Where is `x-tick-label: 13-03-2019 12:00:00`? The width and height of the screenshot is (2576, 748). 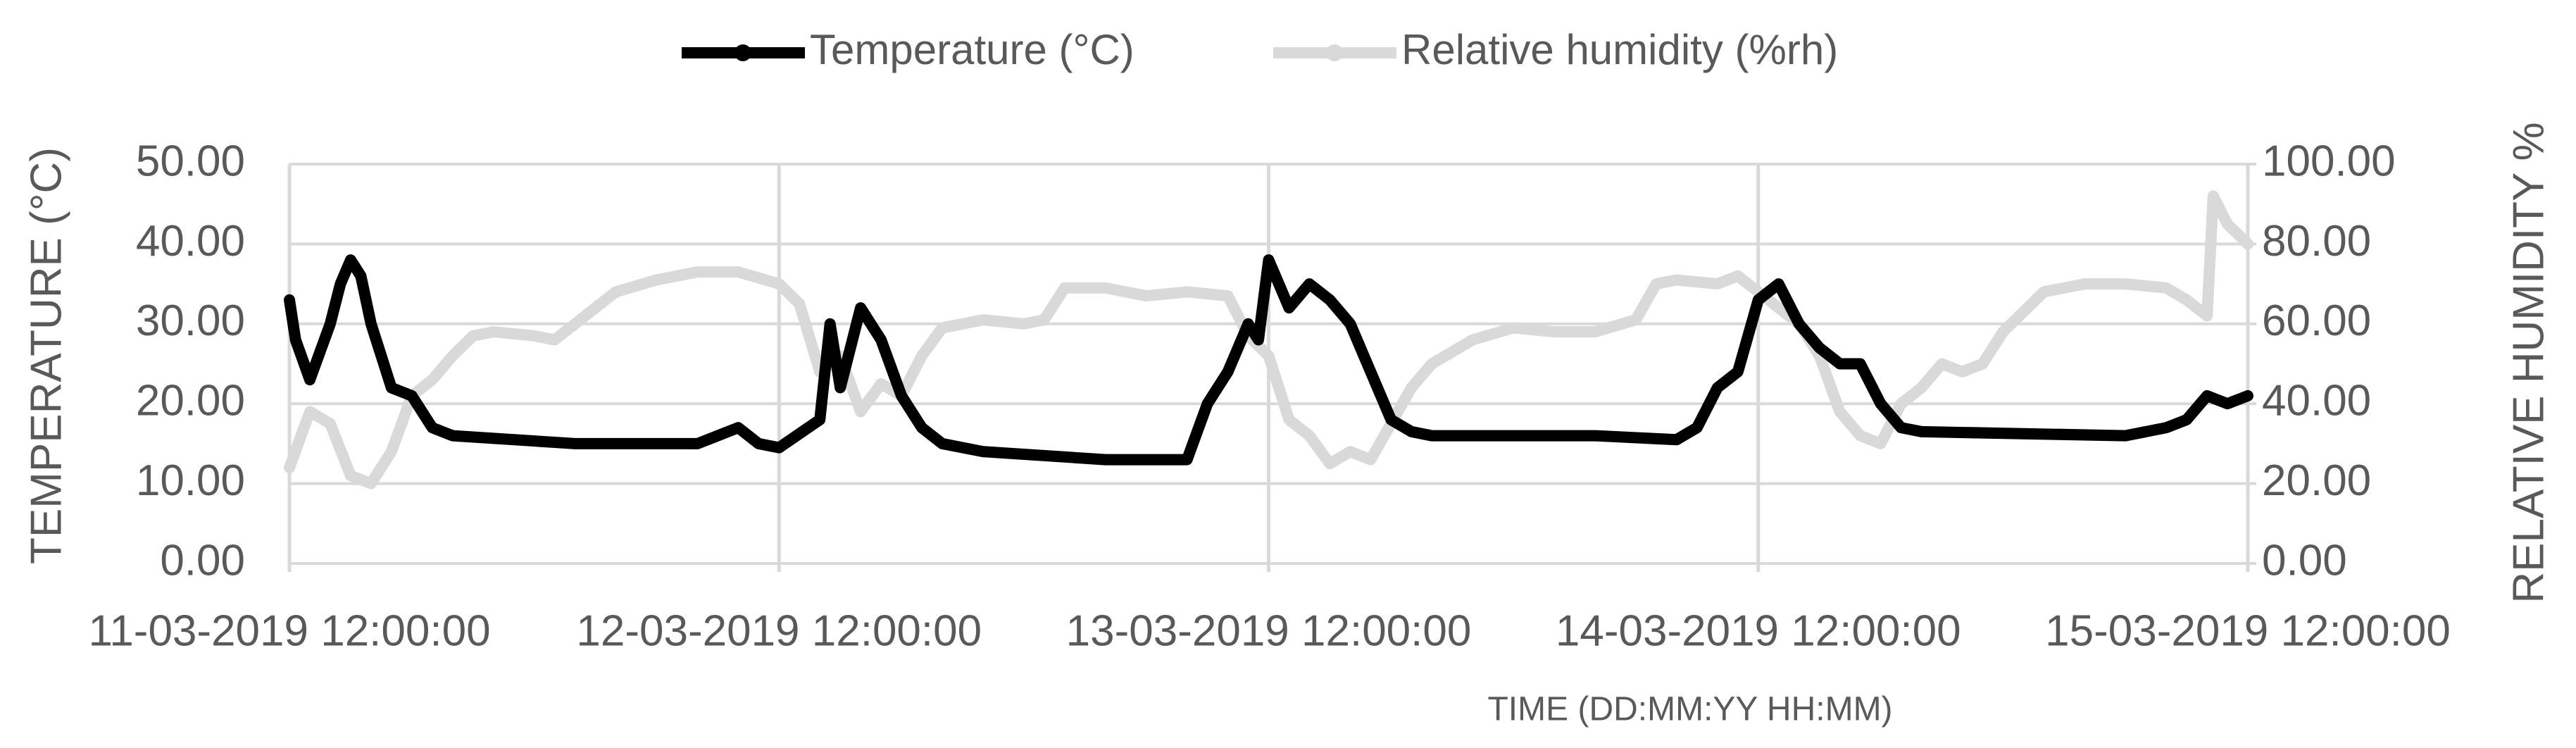 x-tick-label: 13-03-2019 12:00:00 is located at coordinates (1269, 630).